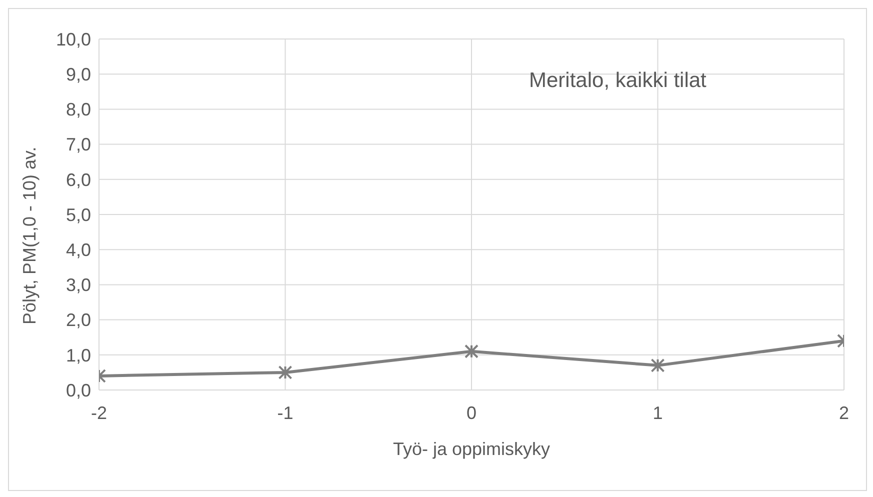  I want to click on y-axis-title: Pölyt, PM(1,0 - 10) av., so click(29, 235).